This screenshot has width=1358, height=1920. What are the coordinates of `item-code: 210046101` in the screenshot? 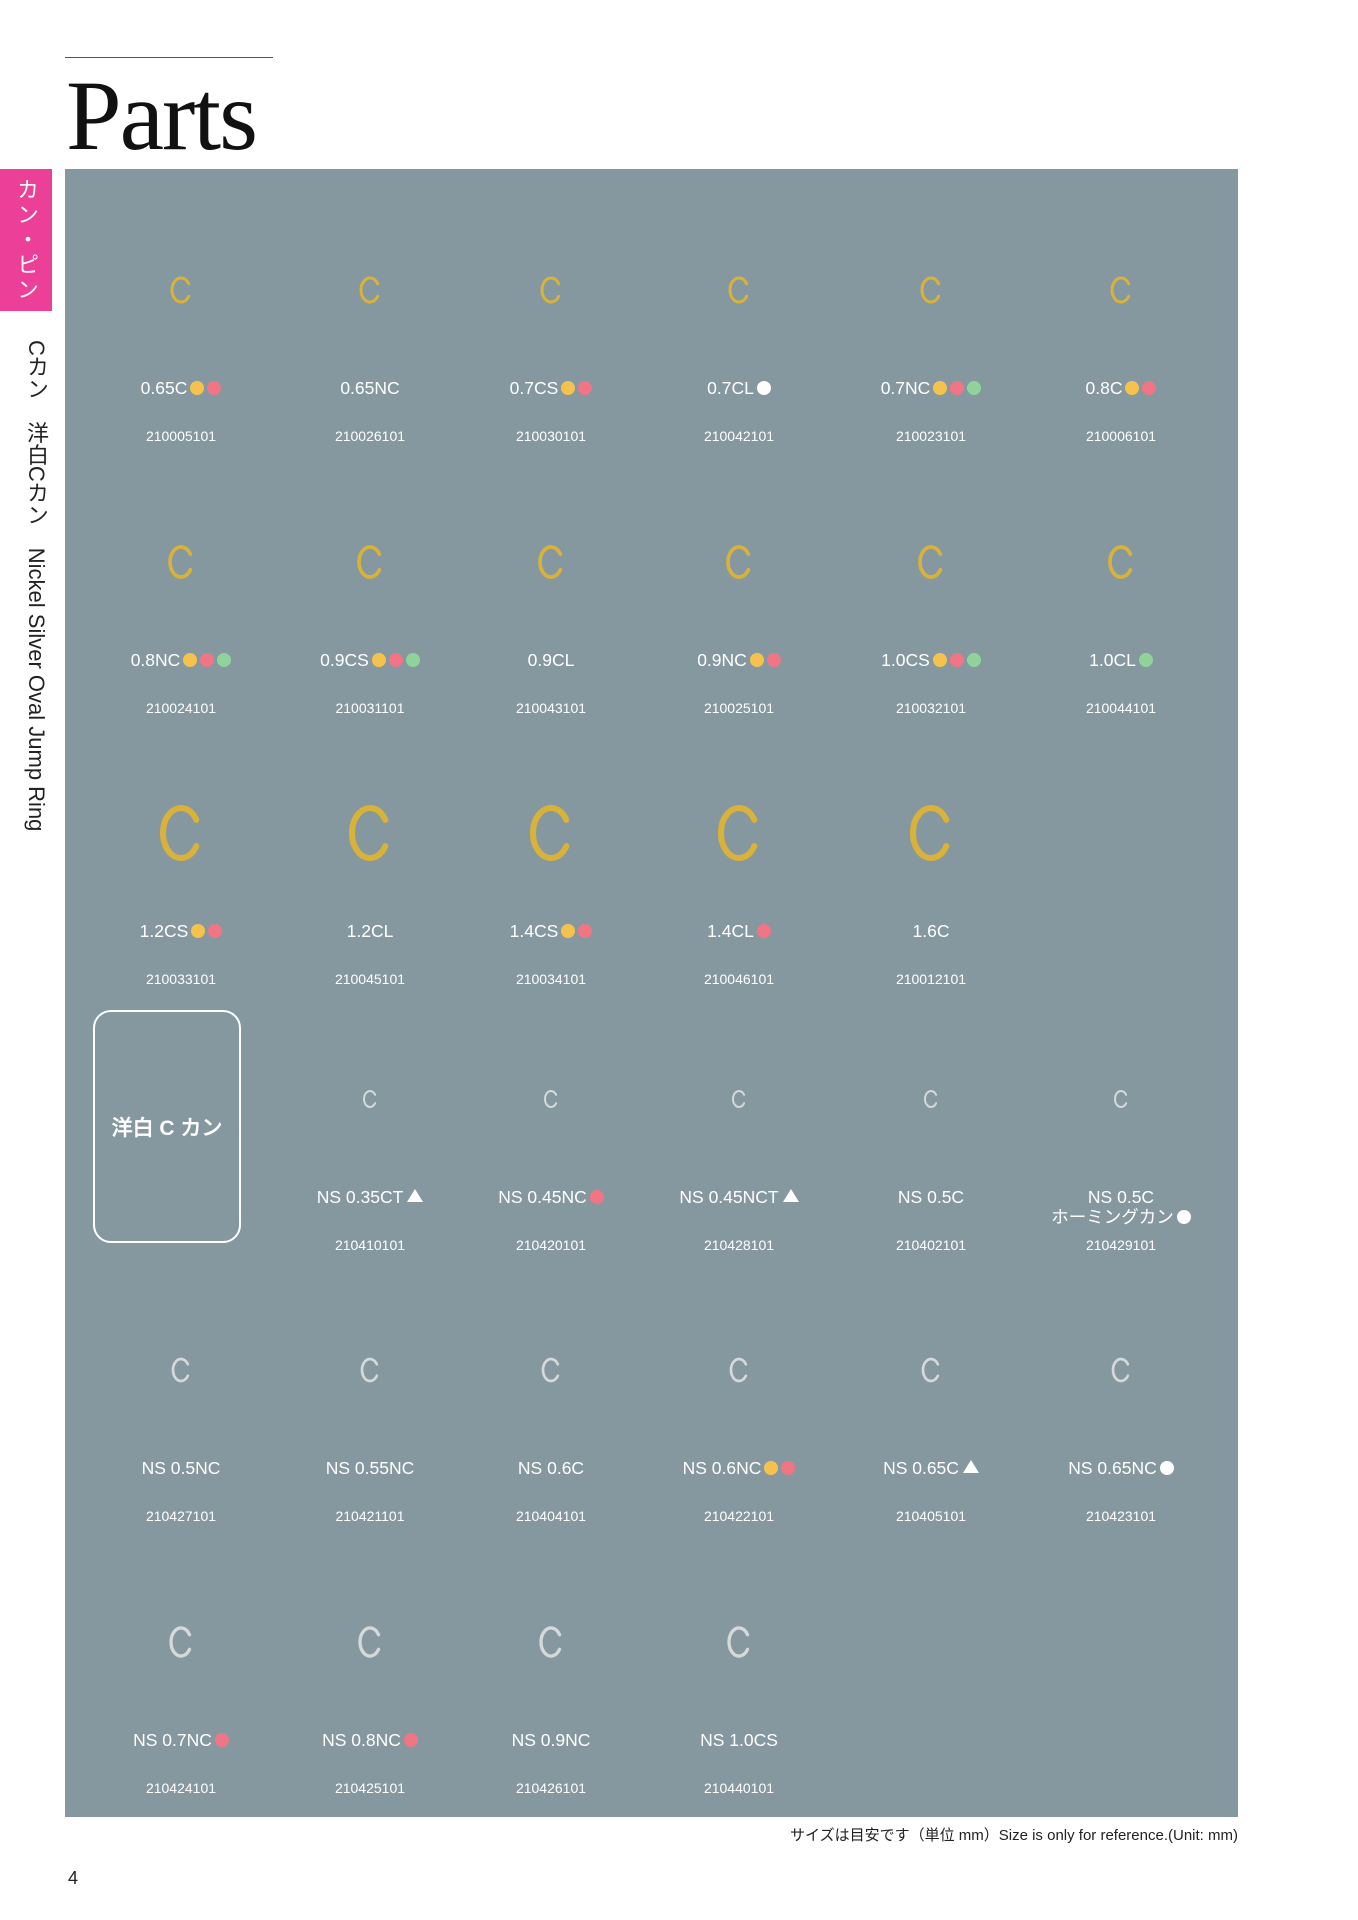 It's located at (739, 979).